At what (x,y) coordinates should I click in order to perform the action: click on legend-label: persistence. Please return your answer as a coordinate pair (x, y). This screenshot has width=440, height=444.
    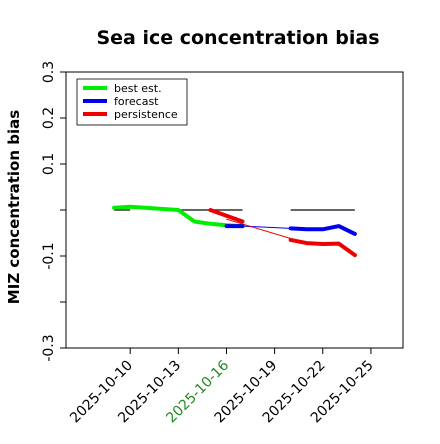
    Looking at the image, I should click on (146, 114).